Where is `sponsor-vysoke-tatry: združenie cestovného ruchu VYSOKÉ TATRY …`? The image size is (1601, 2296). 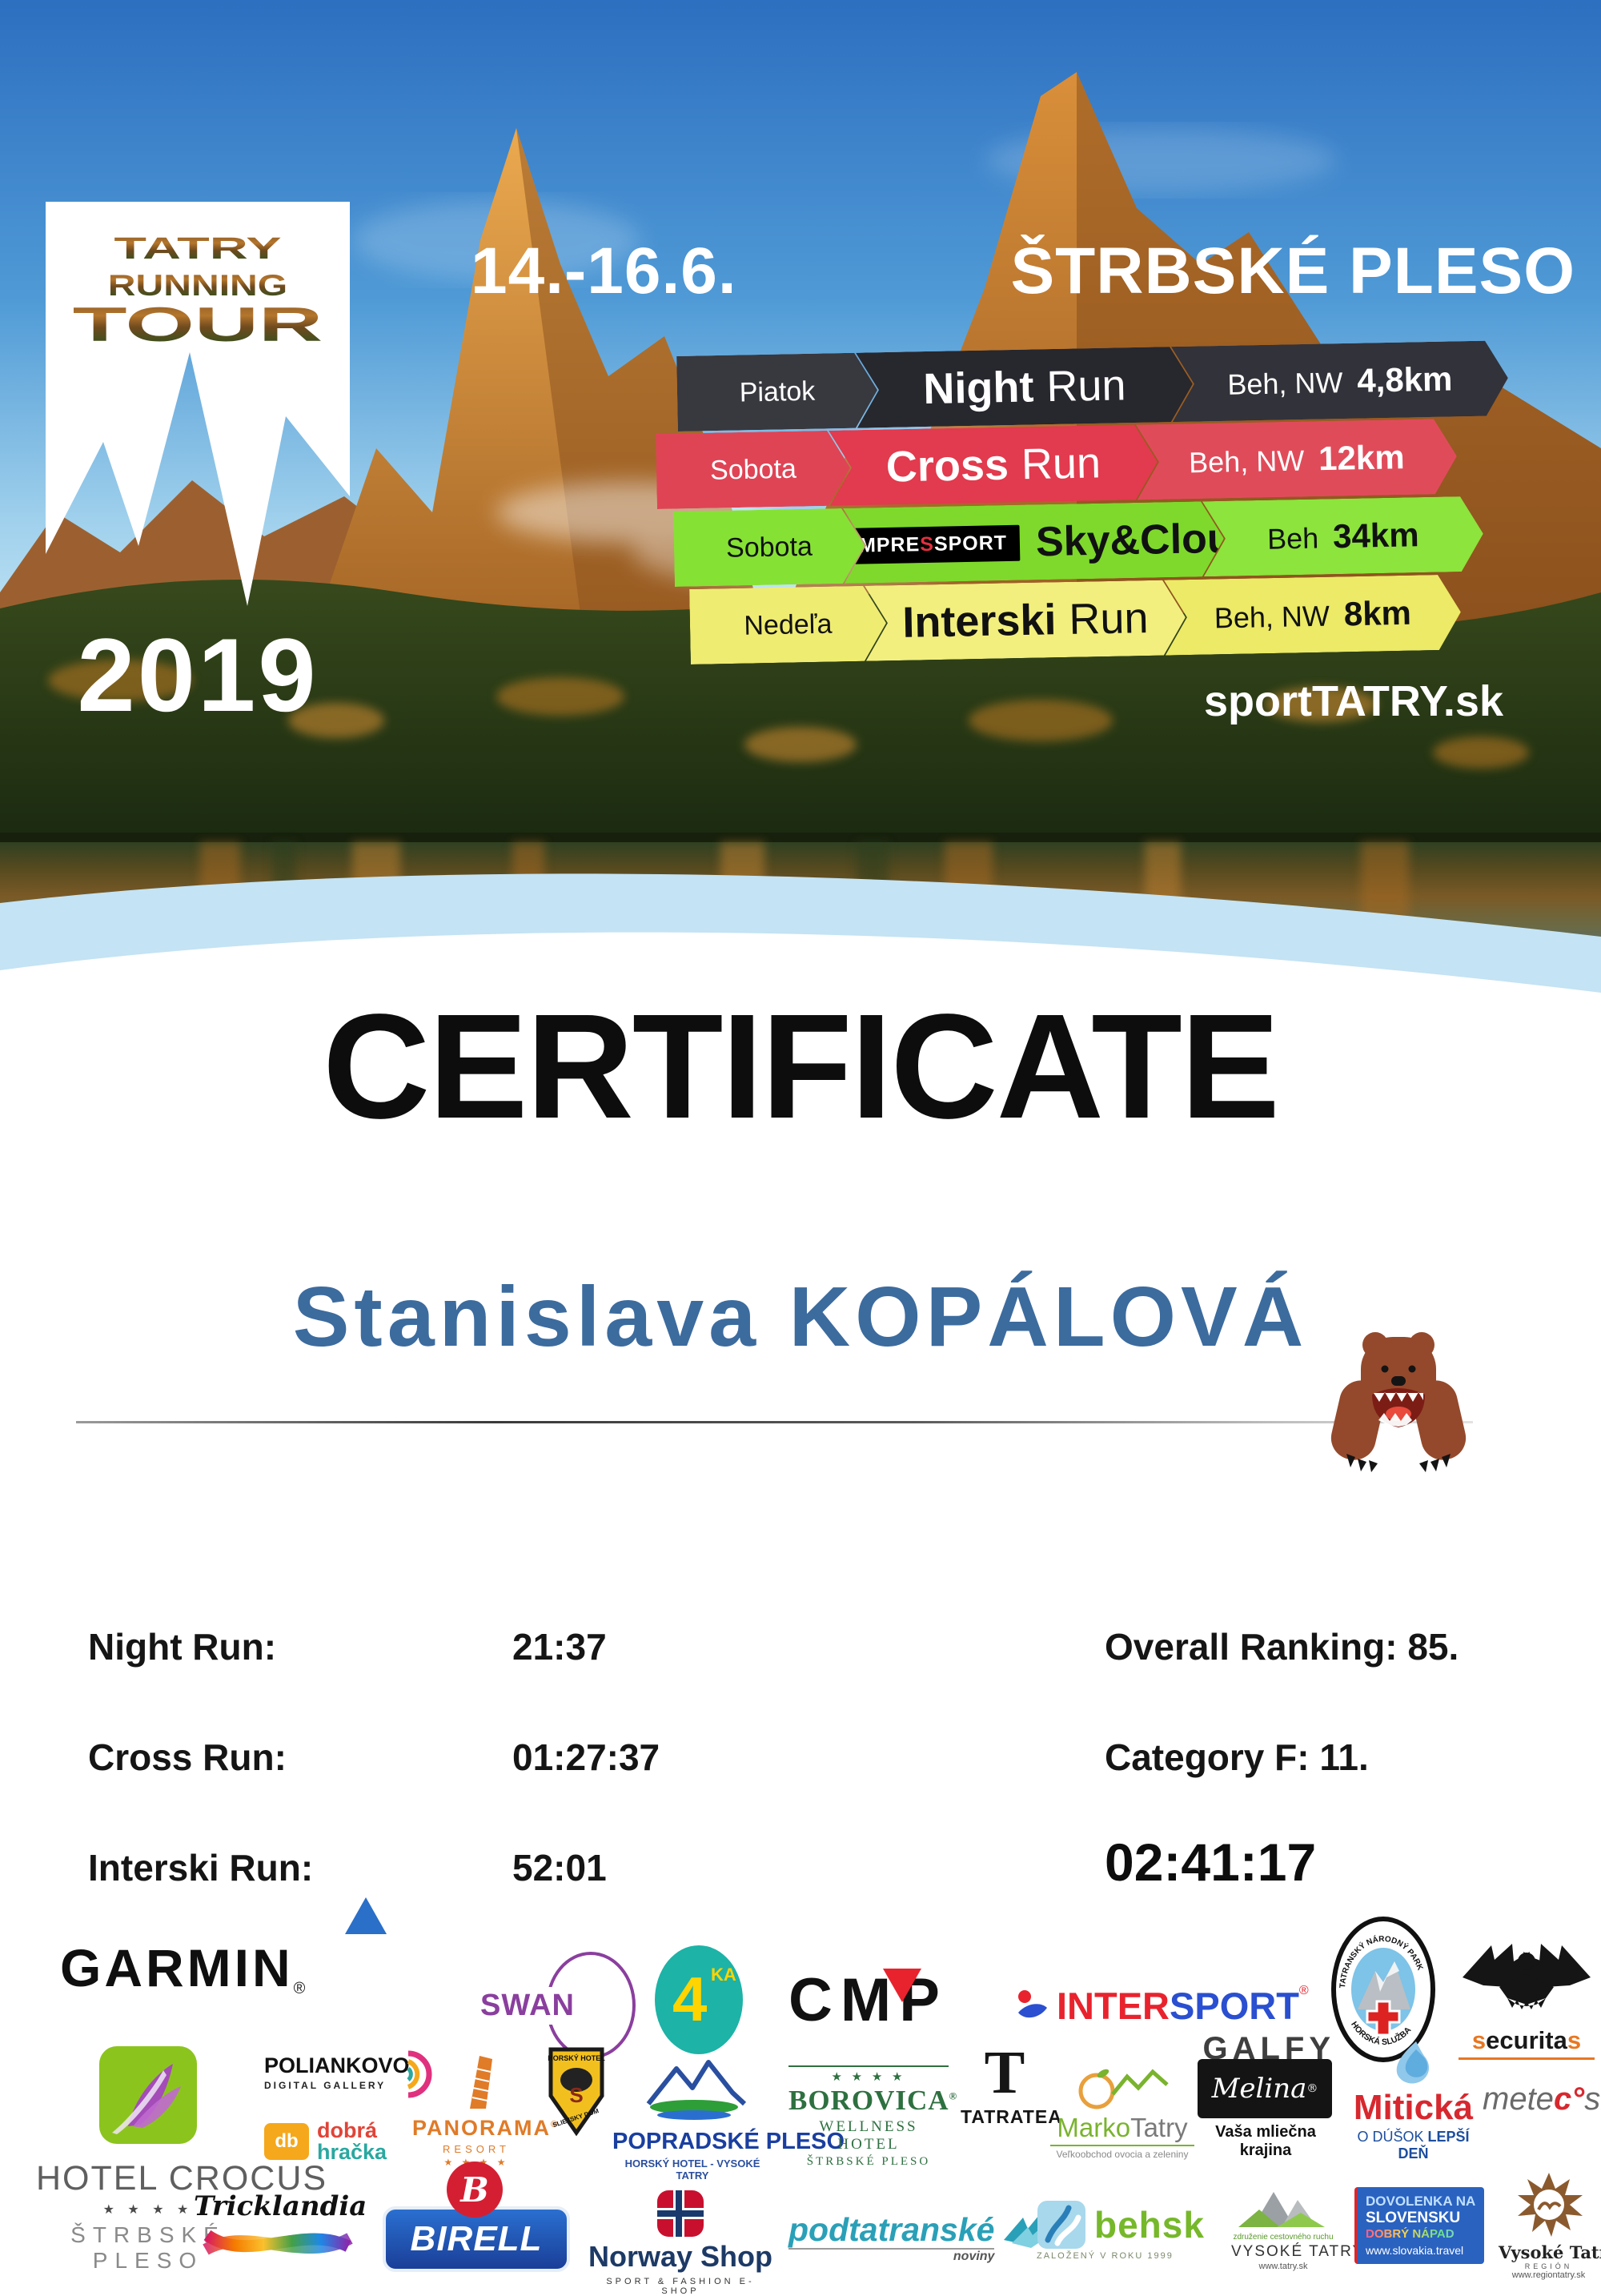 sponsor-vysoke-tatry: združenie cestovného ruchu VYSOKÉ TATRY … is located at coordinates (1296, 2229).